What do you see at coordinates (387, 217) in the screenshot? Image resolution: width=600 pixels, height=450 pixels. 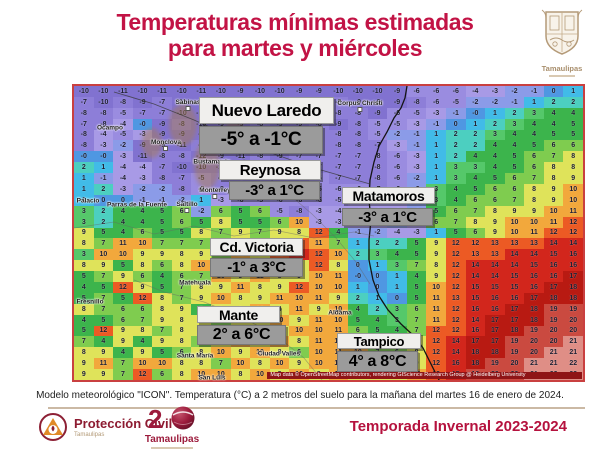 I see `callout-temp-range: -3° a 1°C` at bounding box center [387, 217].